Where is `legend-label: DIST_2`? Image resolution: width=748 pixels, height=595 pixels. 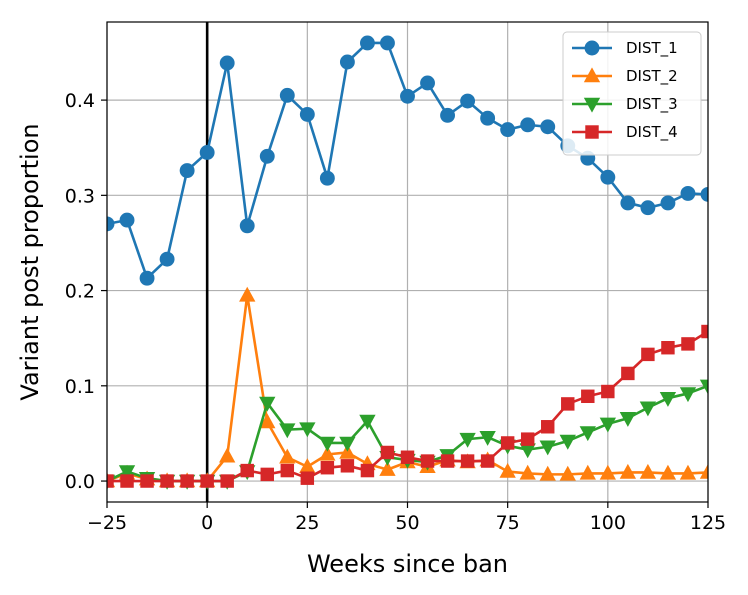 legend-label: DIST_2 is located at coordinates (652, 76).